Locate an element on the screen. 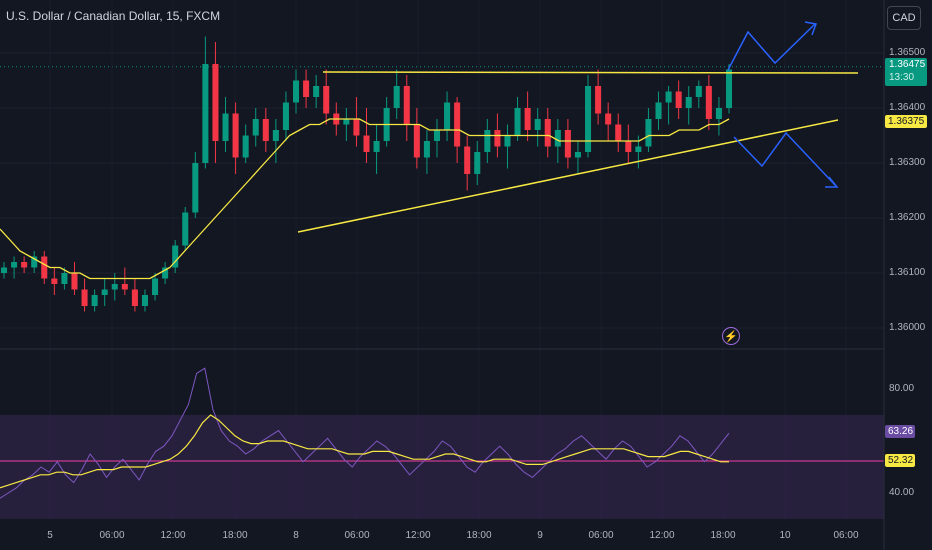  bullish-projection-arrow is located at coordinates (771, 47).